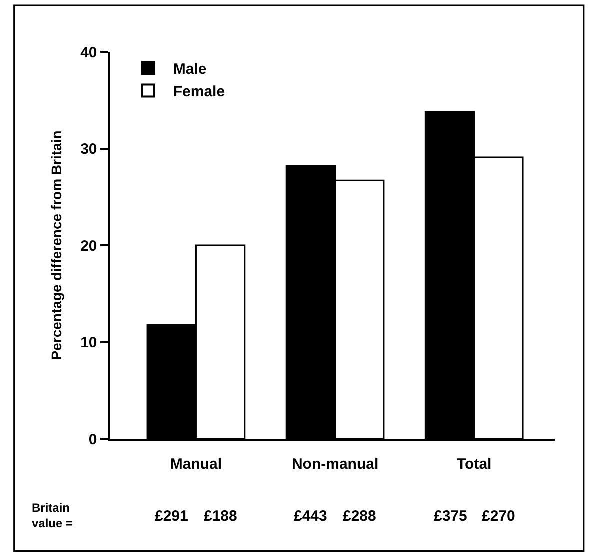  What do you see at coordinates (196, 464) in the screenshot?
I see `x-tick-label: Manual` at bounding box center [196, 464].